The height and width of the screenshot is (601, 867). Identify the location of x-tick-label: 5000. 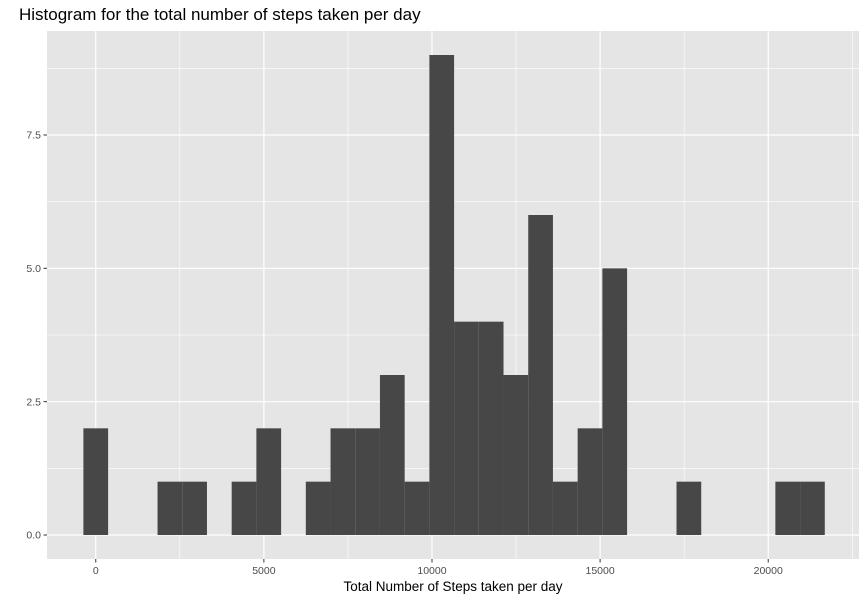
(264, 571).